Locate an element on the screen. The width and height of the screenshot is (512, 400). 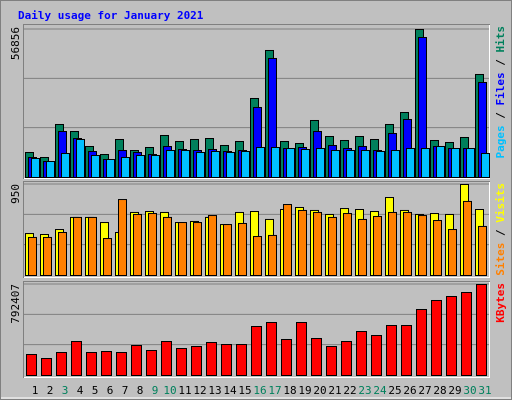
y-tick-label: 950 is located at coordinates (15, 194).